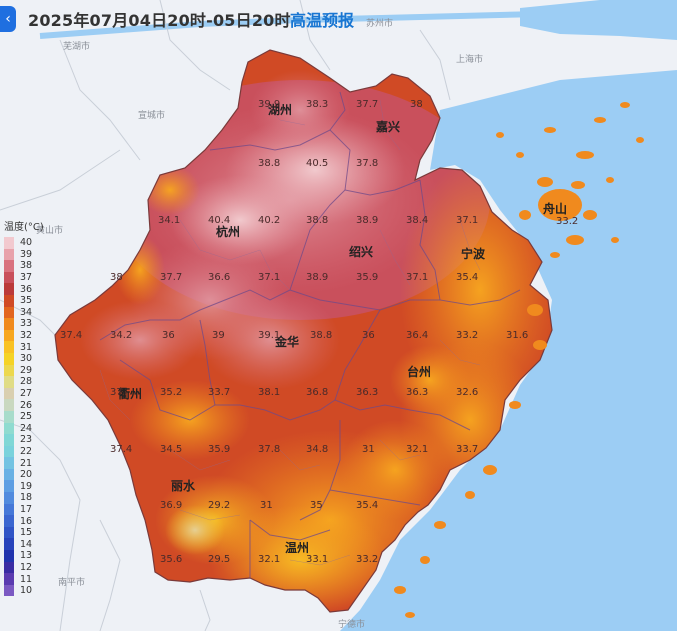  What do you see at coordinates (367, 104) in the screenshot?
I see `temperature-value: 37.7` at bounding box center [367, 104].